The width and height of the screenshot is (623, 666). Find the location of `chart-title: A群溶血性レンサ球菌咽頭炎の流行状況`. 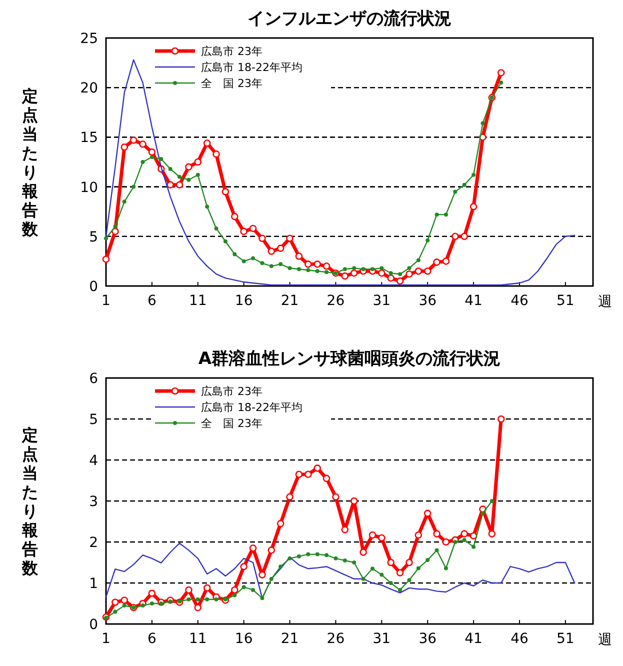

chart-title: A群溶血性レンサ球菌咽頭炎の流行状況 is located at coordinates (349, 359).